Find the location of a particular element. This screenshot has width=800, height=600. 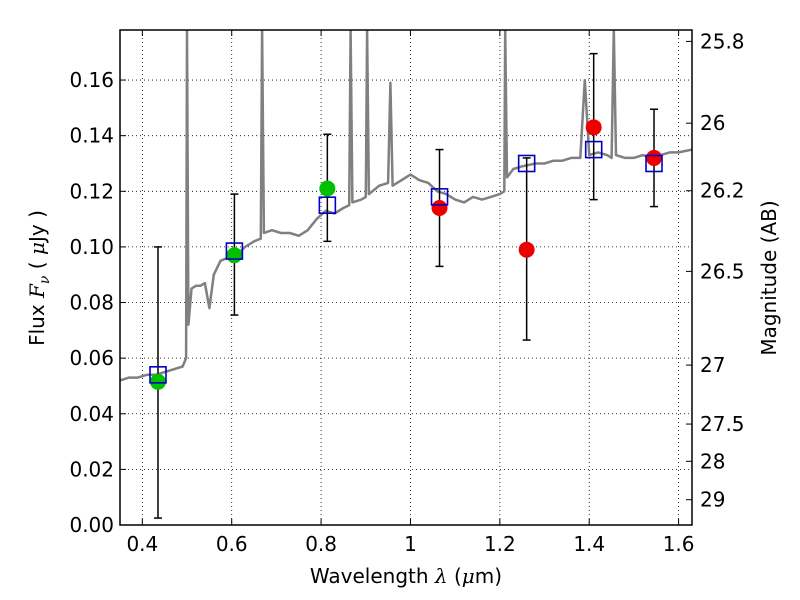

mag-tick-label: 26.2 is located at coordinates (722, 191).